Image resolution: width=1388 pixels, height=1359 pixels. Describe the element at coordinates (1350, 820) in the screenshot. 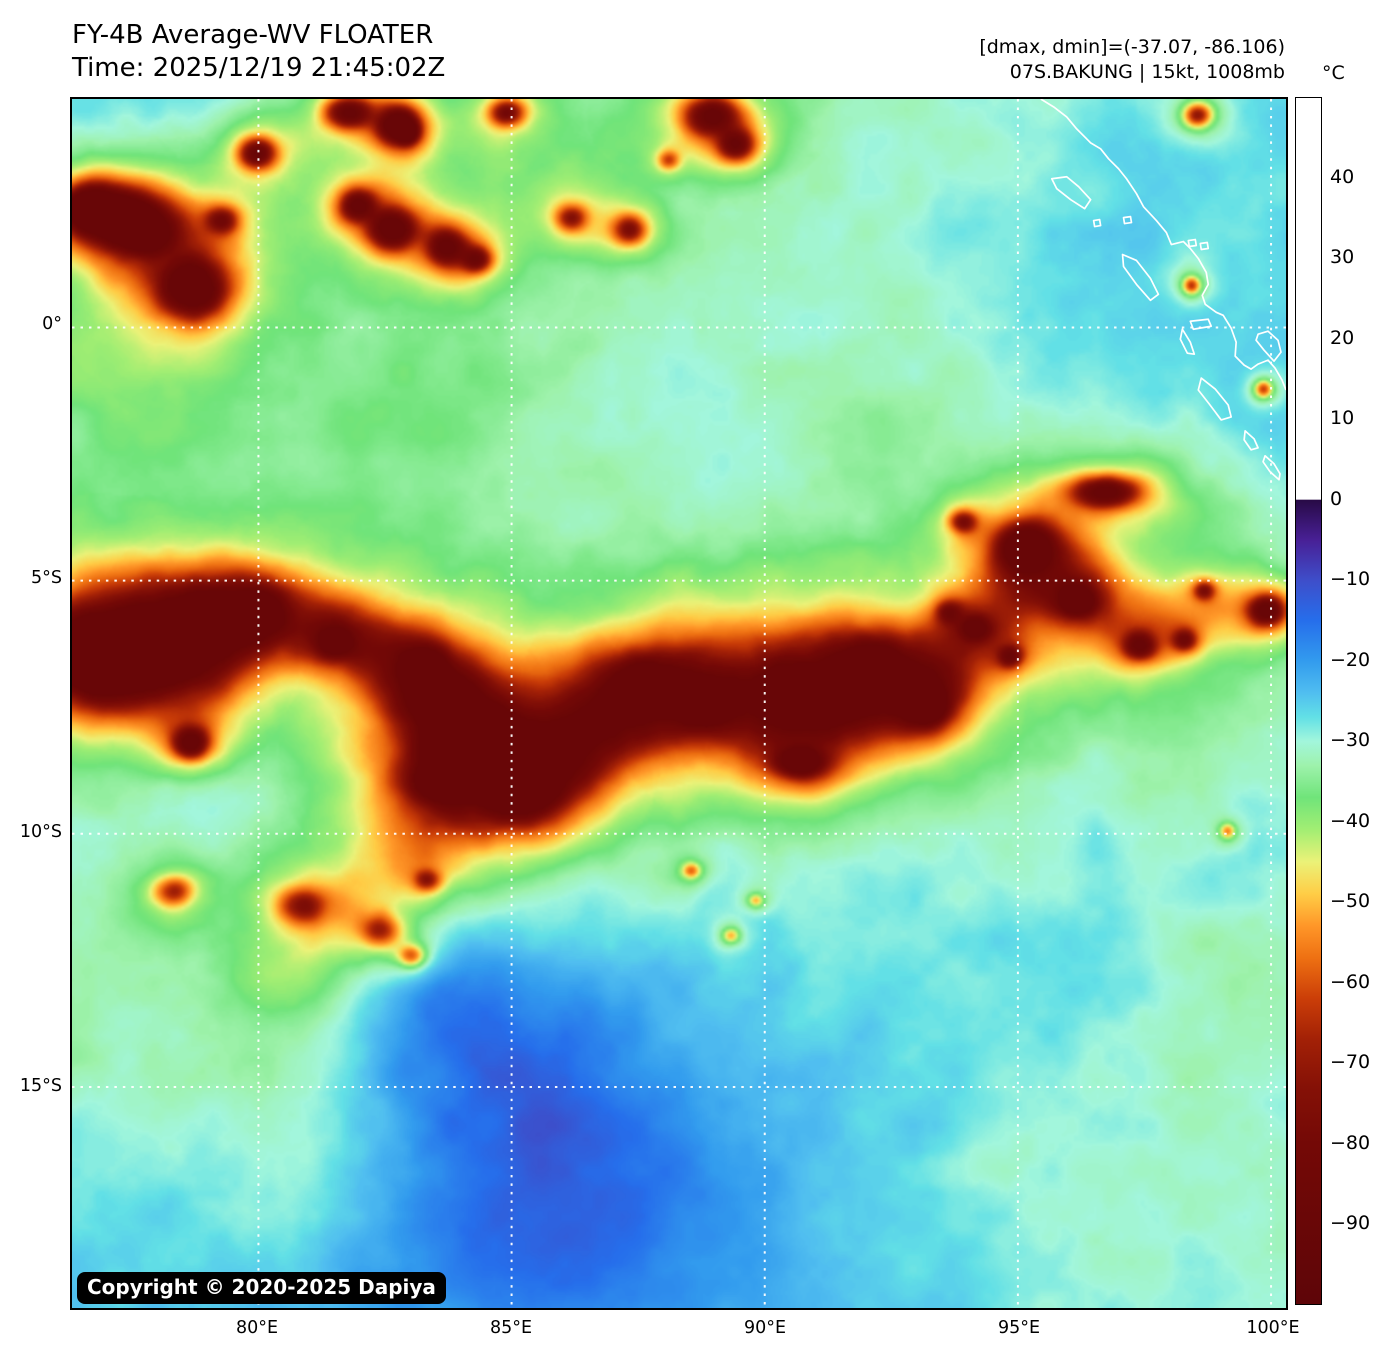

I see `colorbar-tick-label: −40` at that location.